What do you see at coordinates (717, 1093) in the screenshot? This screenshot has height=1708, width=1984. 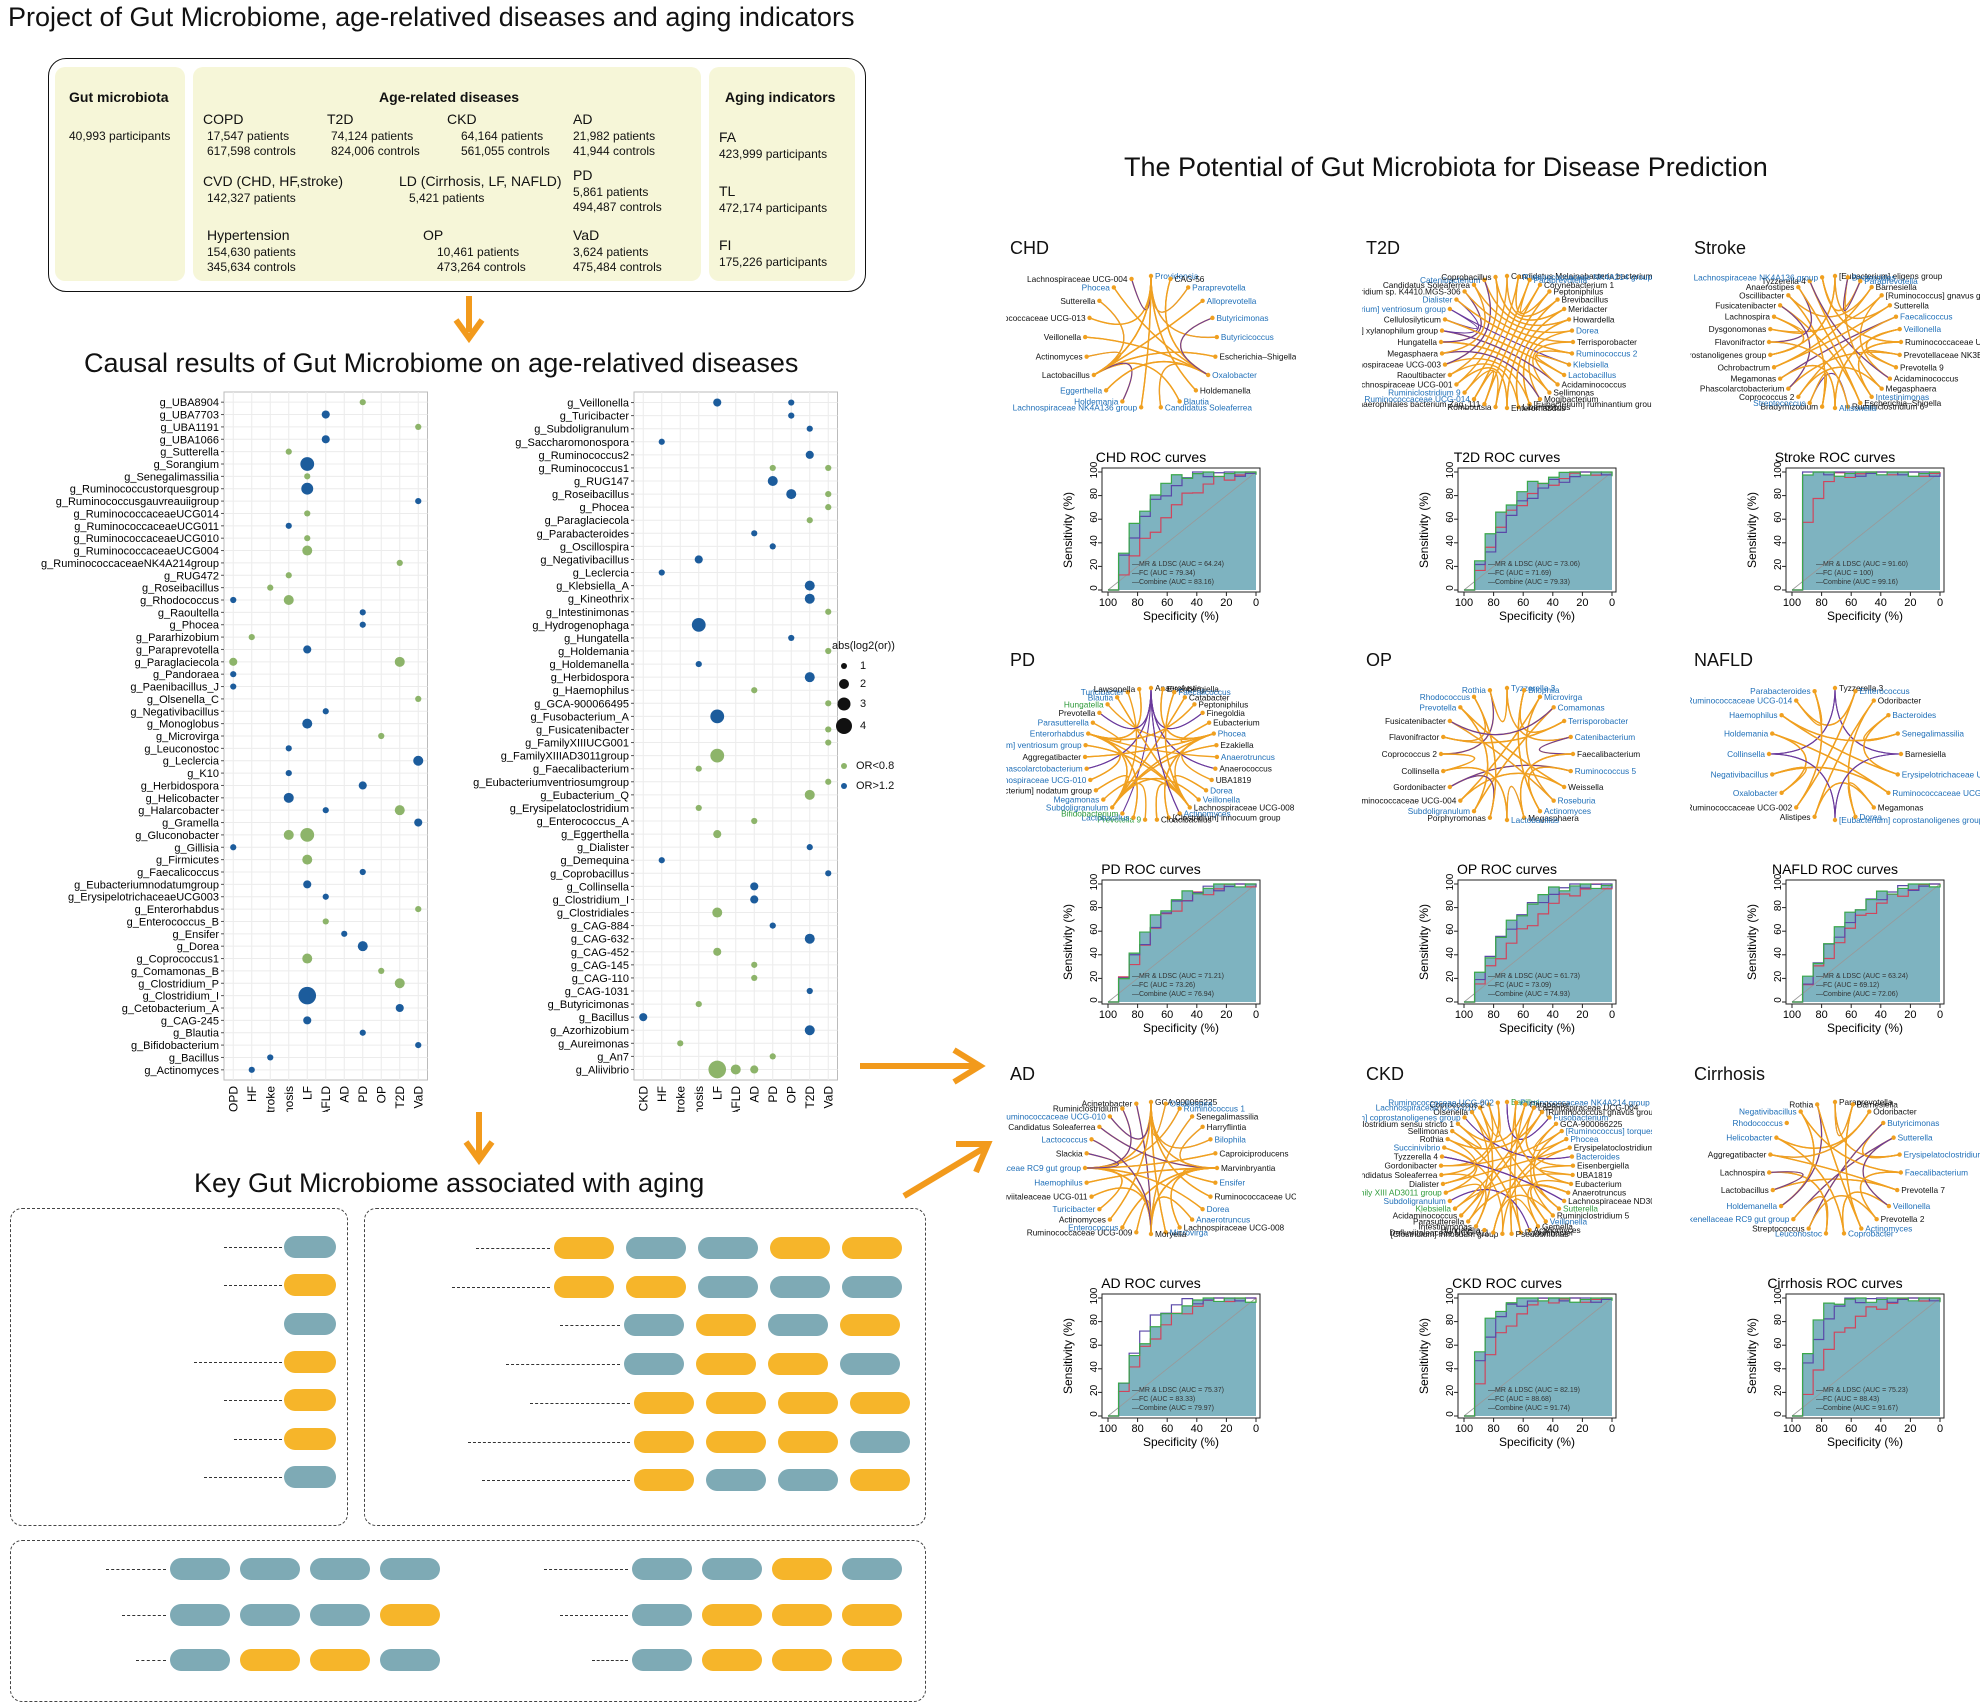 I see `x-tick-label: LF` at bounding box center [717, 1093].